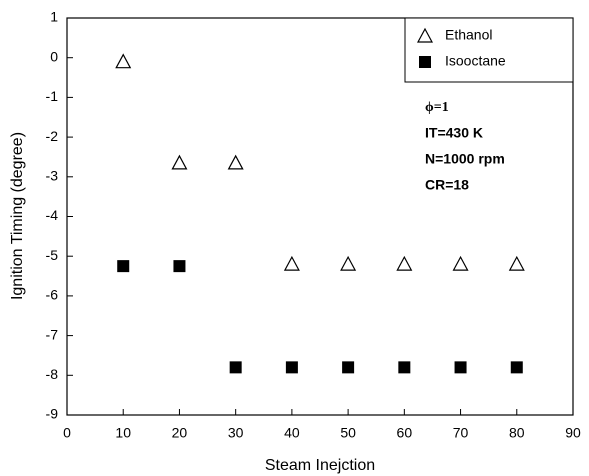 This screenshot has width=589, height=476. I want to click on y-tick-label: -9, so click(52, 414).